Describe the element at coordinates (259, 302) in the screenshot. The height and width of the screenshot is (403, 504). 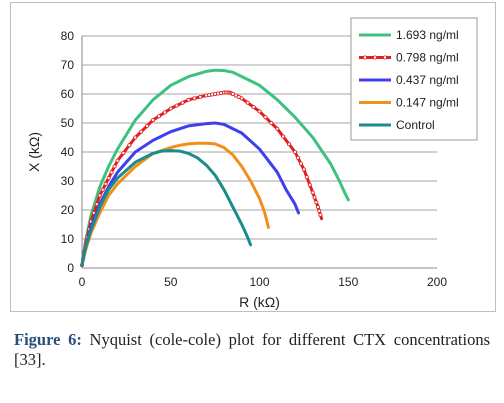
I see `x-axis-title: R (kΩ)` at that location.